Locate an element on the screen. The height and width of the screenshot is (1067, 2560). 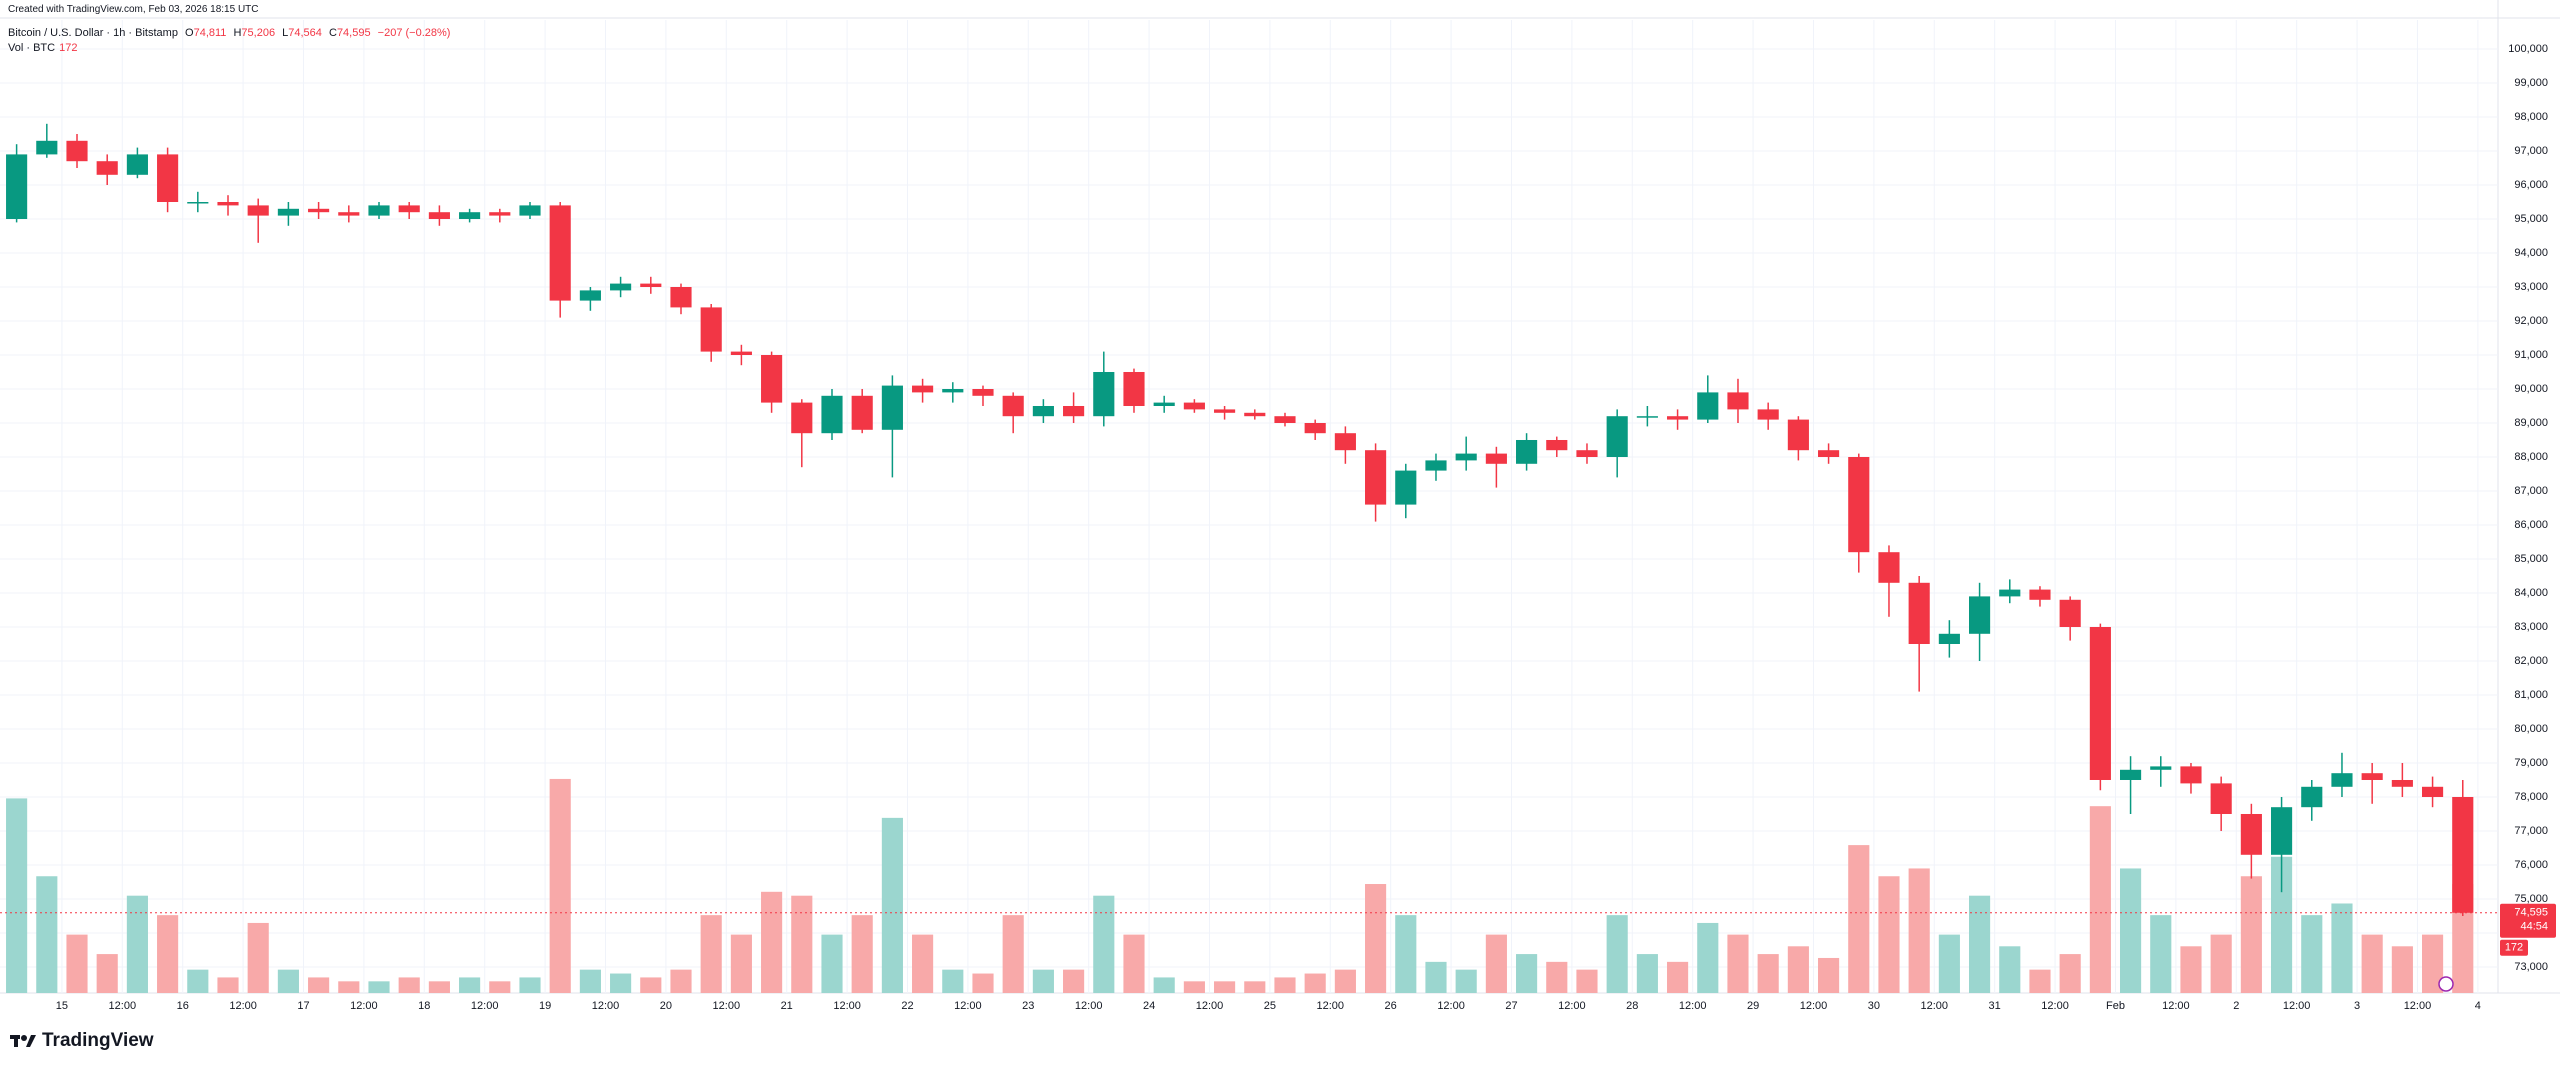
high-label: H is located at coordinates (237, 33).